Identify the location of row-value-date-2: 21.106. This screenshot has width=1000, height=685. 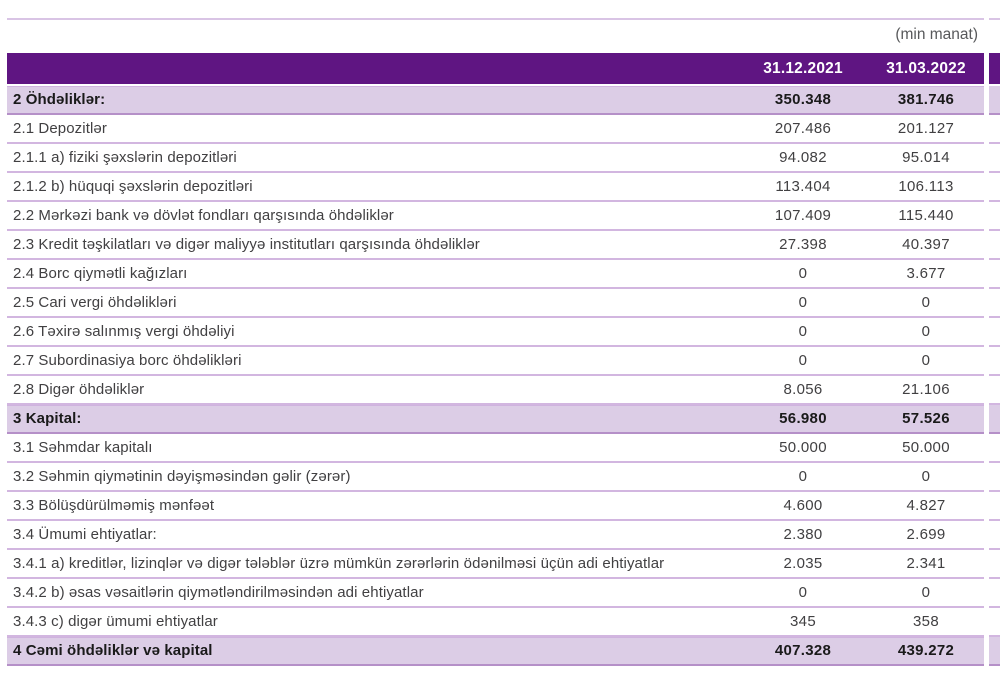
(926, 389).